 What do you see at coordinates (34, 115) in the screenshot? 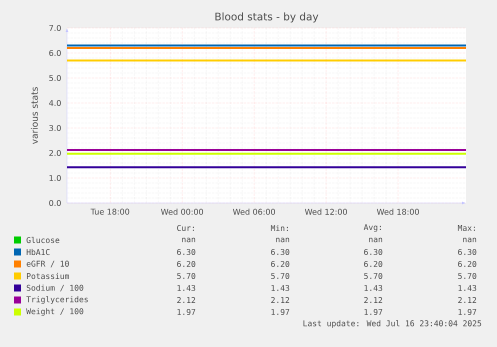
I see `y-axis-title: various stats` at bounding box center [34, 115].